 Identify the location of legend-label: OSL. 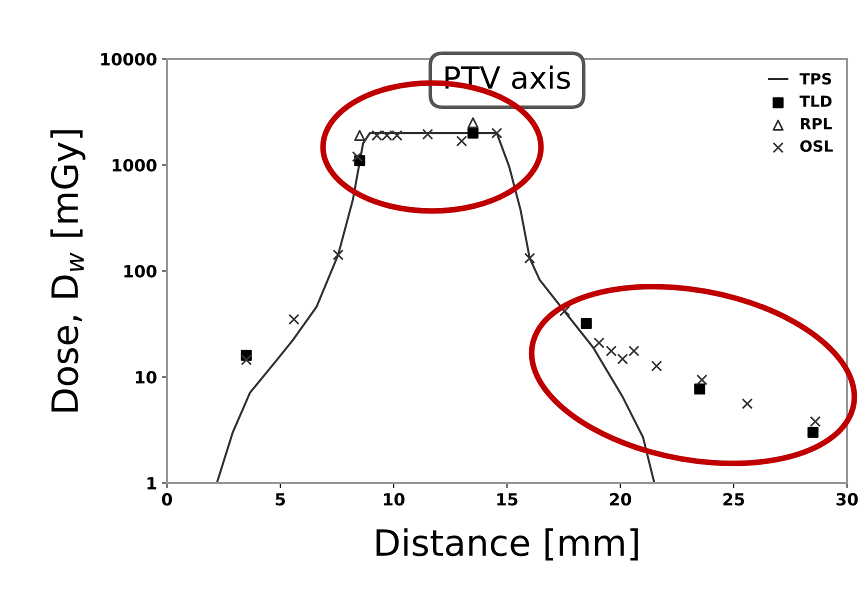
(816, 146).